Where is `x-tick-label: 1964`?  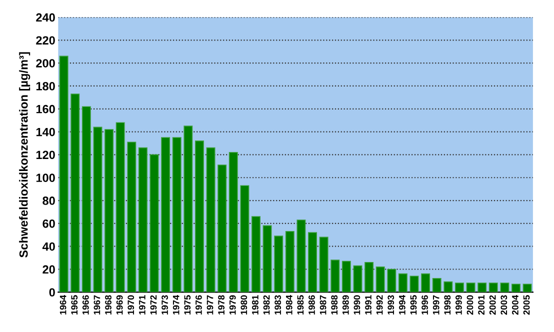
x-tick-label: 1964 is located at coordinates (63, 304).